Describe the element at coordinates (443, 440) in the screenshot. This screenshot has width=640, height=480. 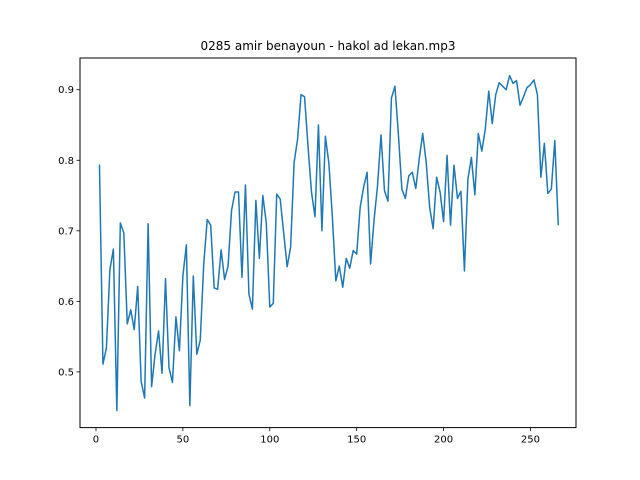
I see `x-tick-label: 200` at that location.